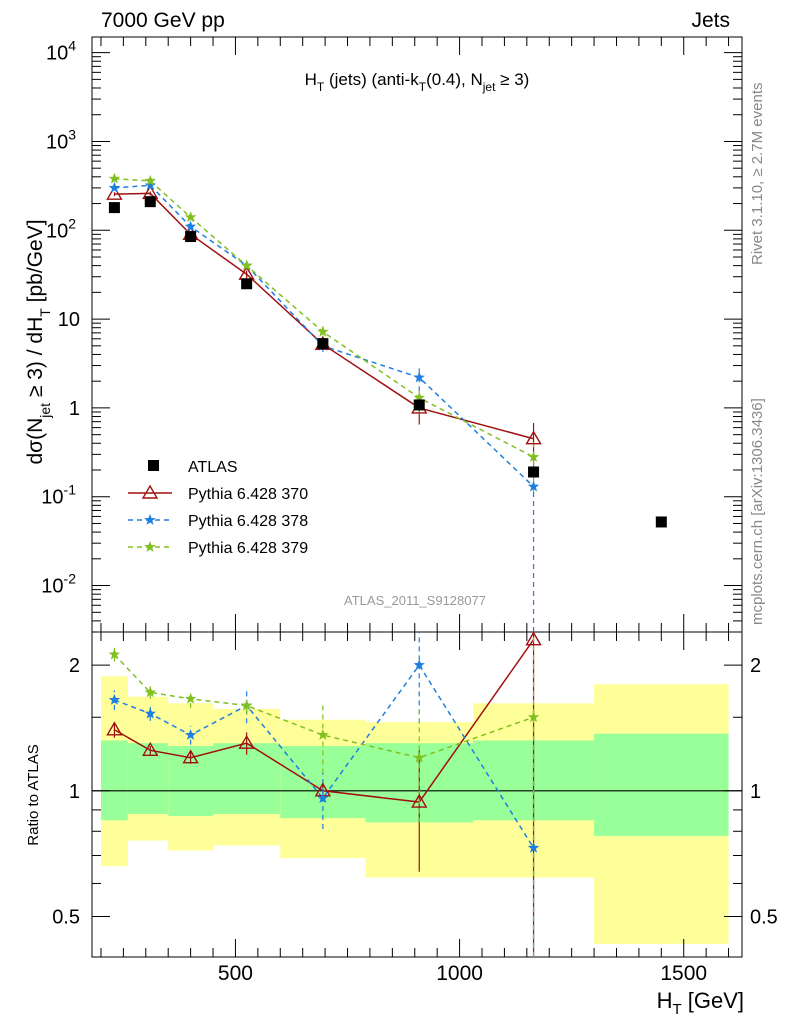 This screenshot has height=1024, width=786. What do you see at coordinates (665, 1000) in the screenshot?
I see `x-label-part: H` at bounding box center [665, 1000].